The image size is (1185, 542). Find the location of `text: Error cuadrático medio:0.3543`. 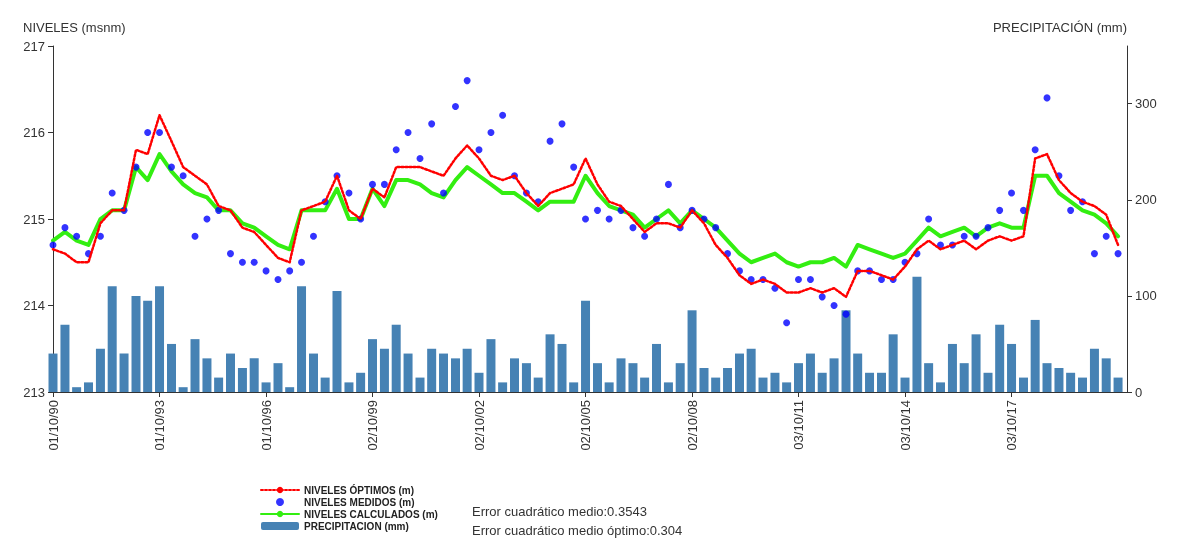

text: Error cuadrático medio:0.3543 is located at coordinates (559, 511).